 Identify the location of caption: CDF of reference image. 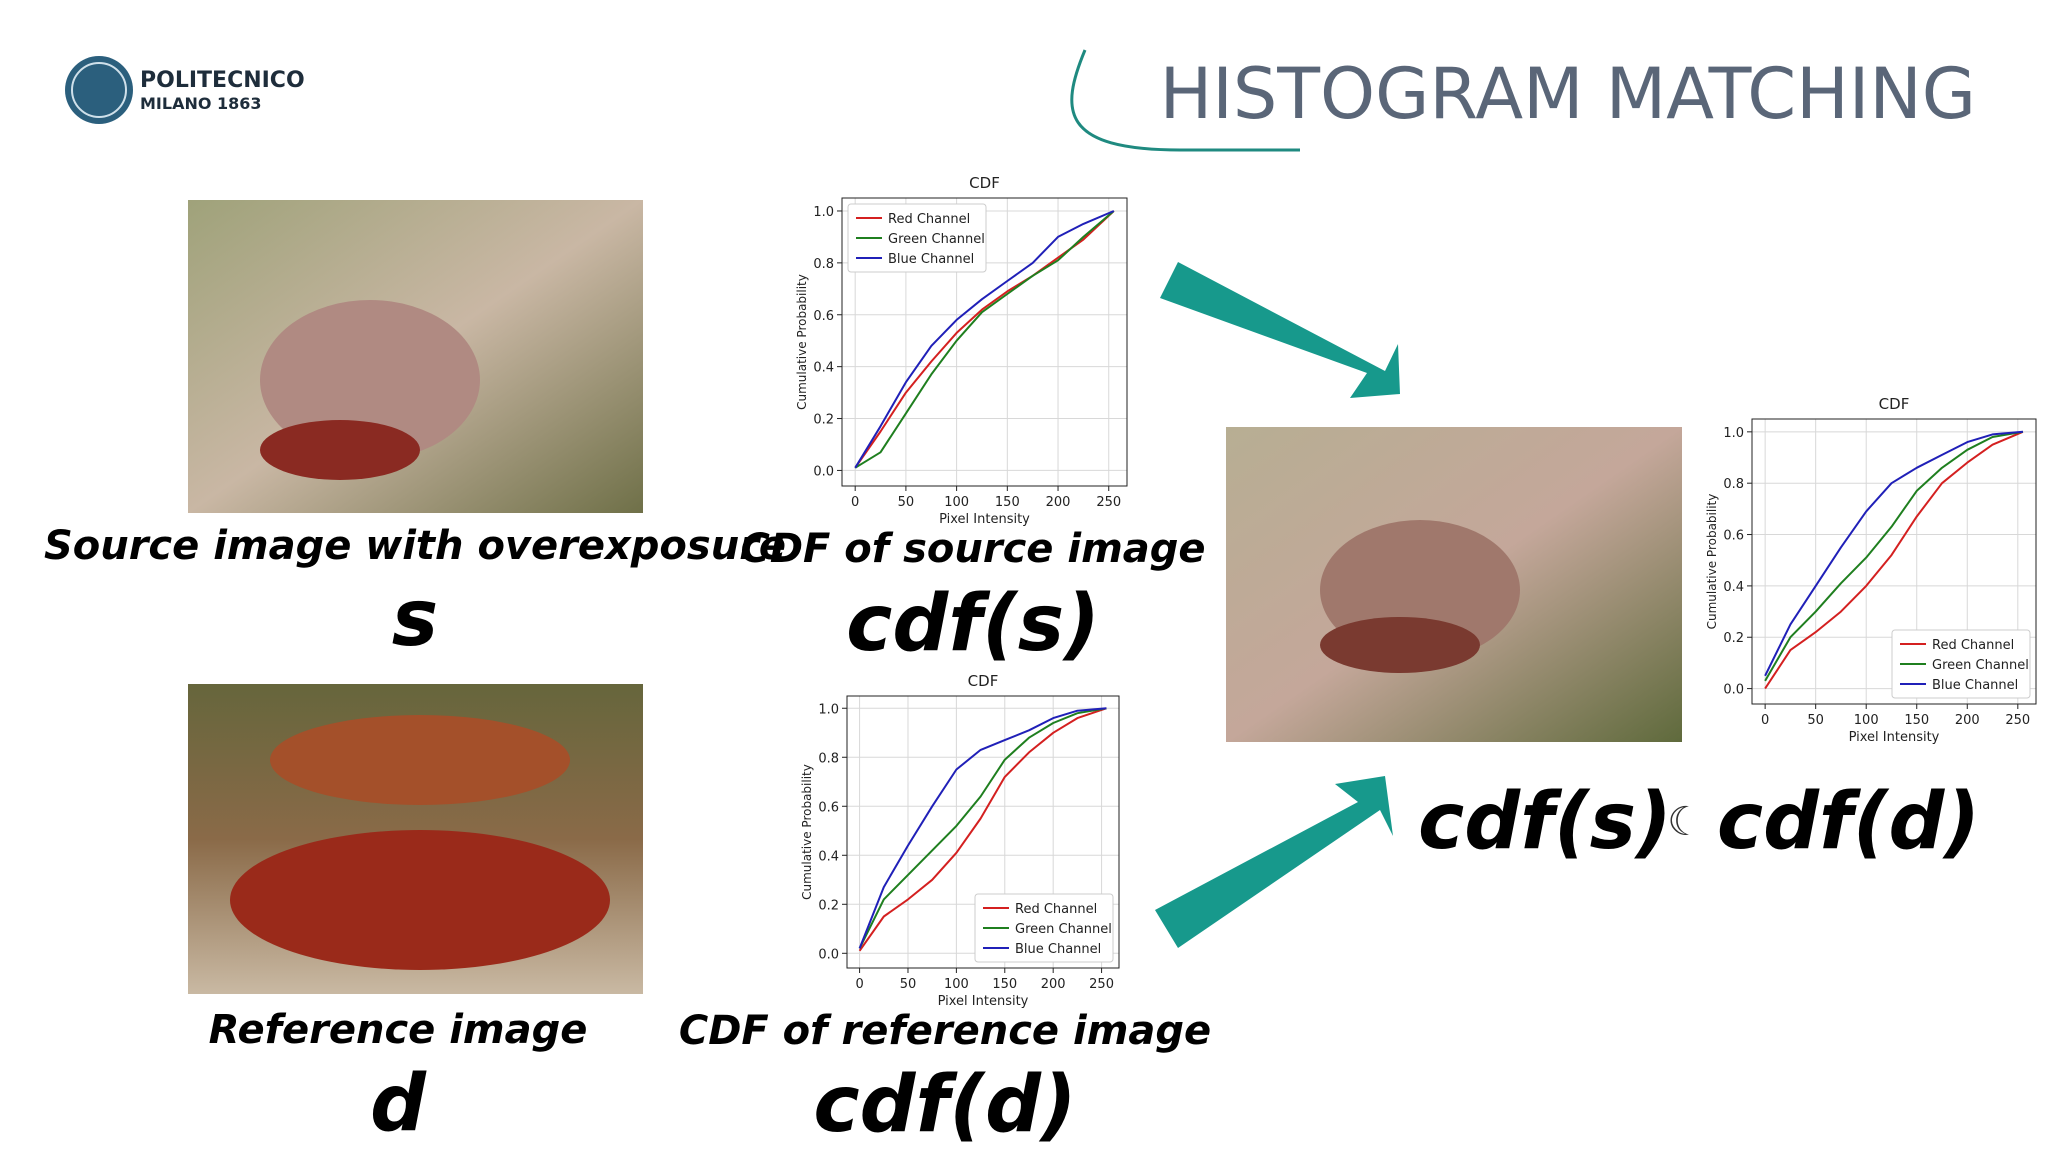
(945, 1031).